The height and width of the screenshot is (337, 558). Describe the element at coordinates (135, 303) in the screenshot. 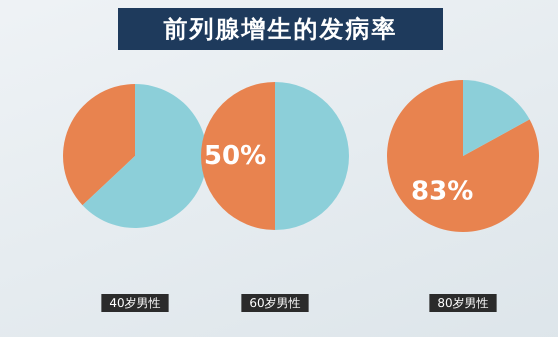

I see `text: 40岁男性` at that location.